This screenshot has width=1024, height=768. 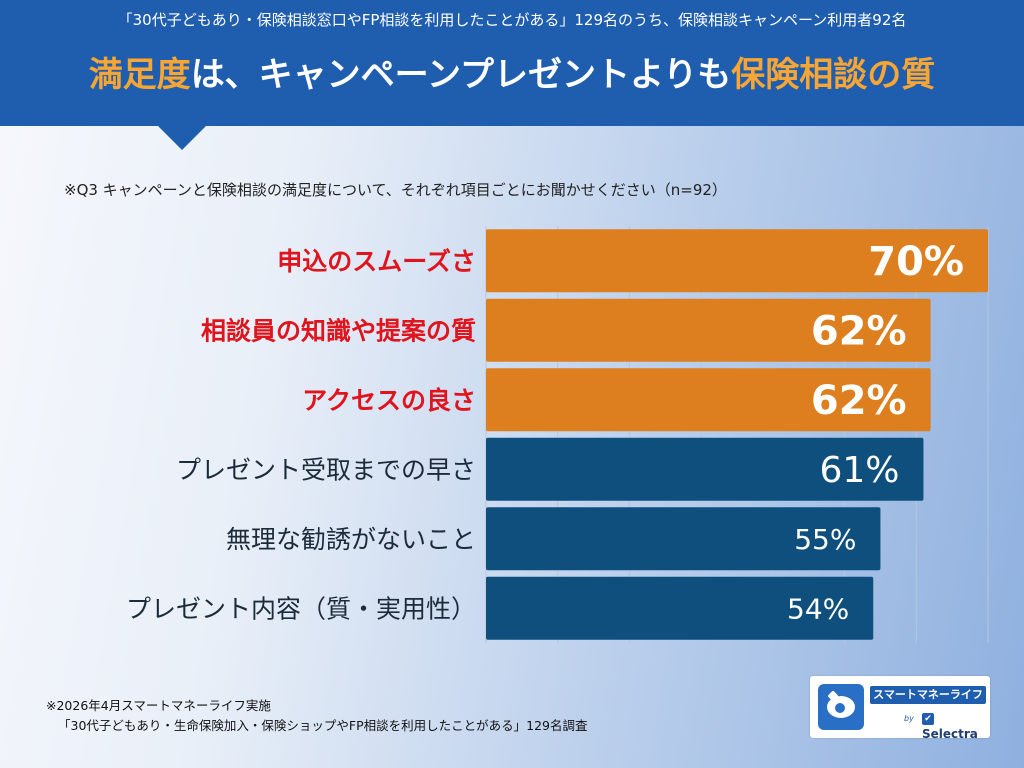 I want to click on headline-highlight-quality: 保険相談の質, so click(x=833, y=75).